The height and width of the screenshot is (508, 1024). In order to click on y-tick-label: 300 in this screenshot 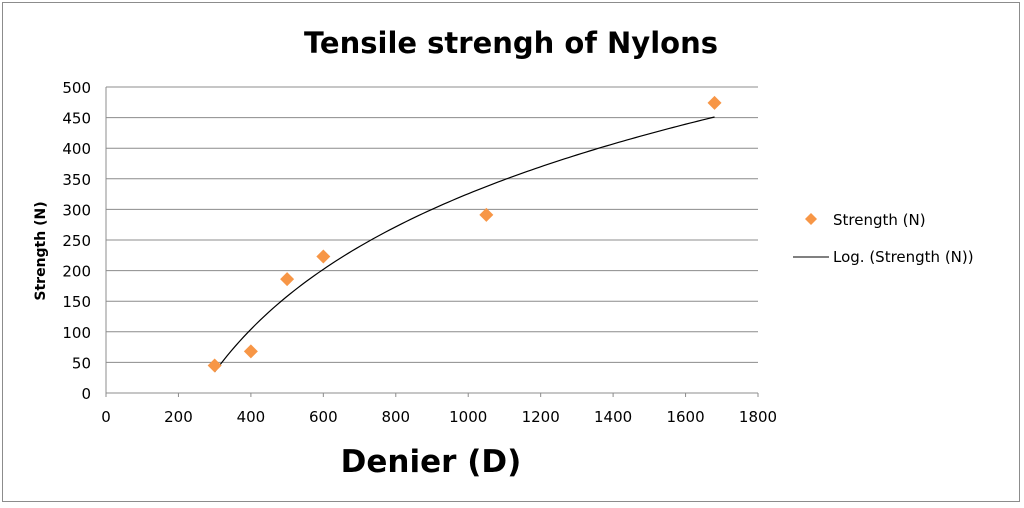, I will do `click(76, 210)`.